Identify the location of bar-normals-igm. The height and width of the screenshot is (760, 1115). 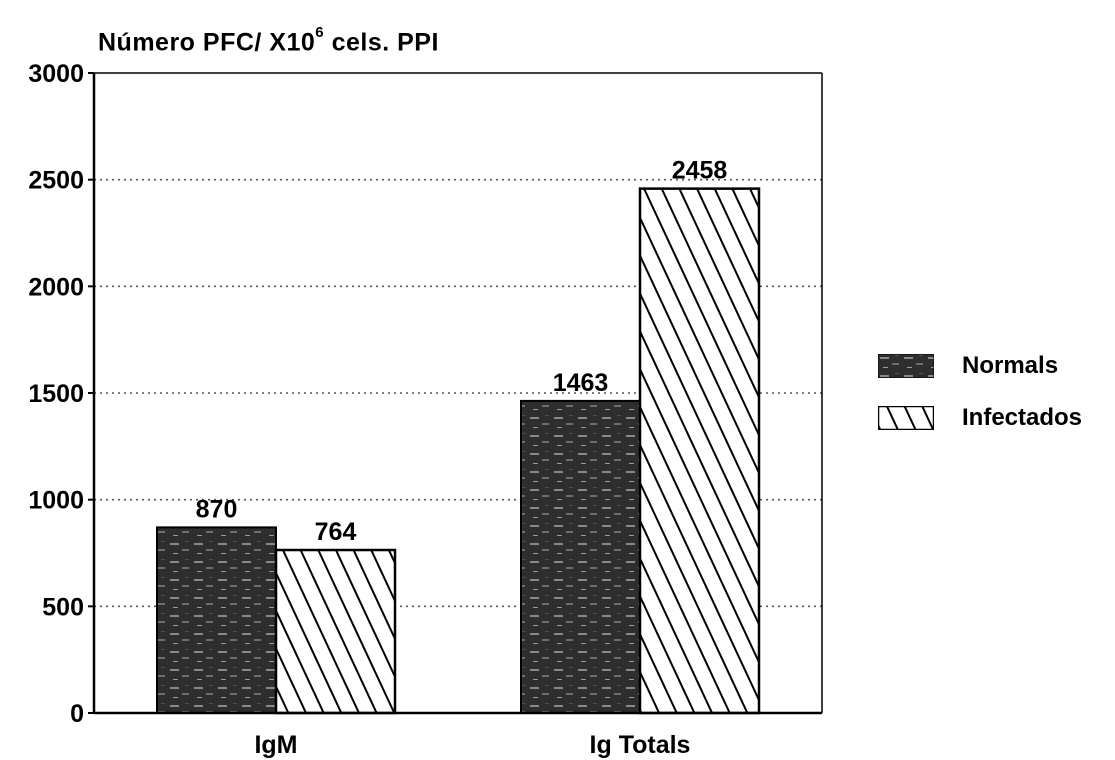
(216, 620).